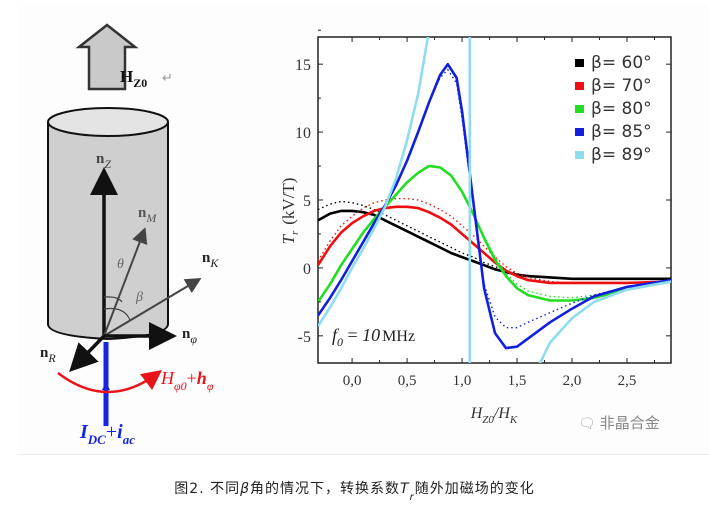 The width and height of the screenshot is (709, 511). What do you see at coordinates (352, 381) in the screenshot?
I see `x-tick-label: 0,0` at bounding box center [352, 381].